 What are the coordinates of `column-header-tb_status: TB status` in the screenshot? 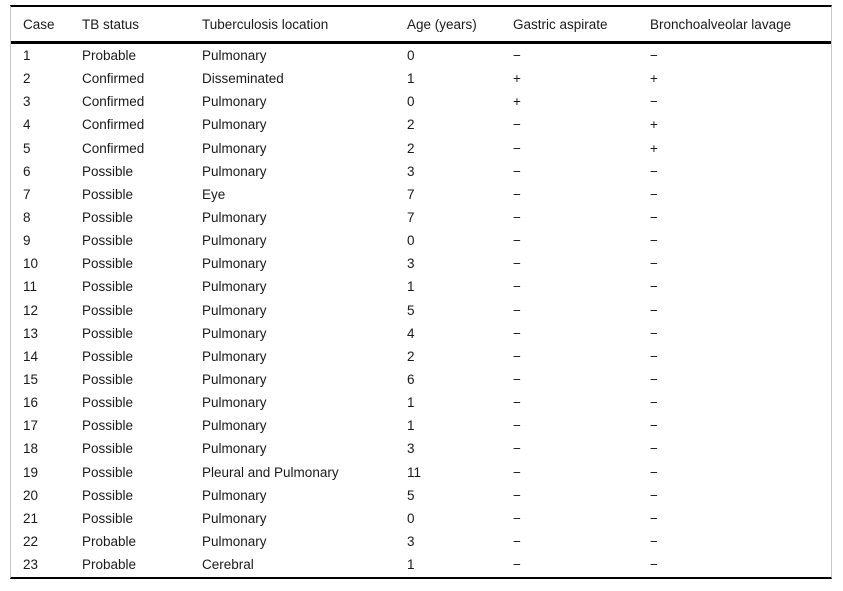 It's located at (111, 24).